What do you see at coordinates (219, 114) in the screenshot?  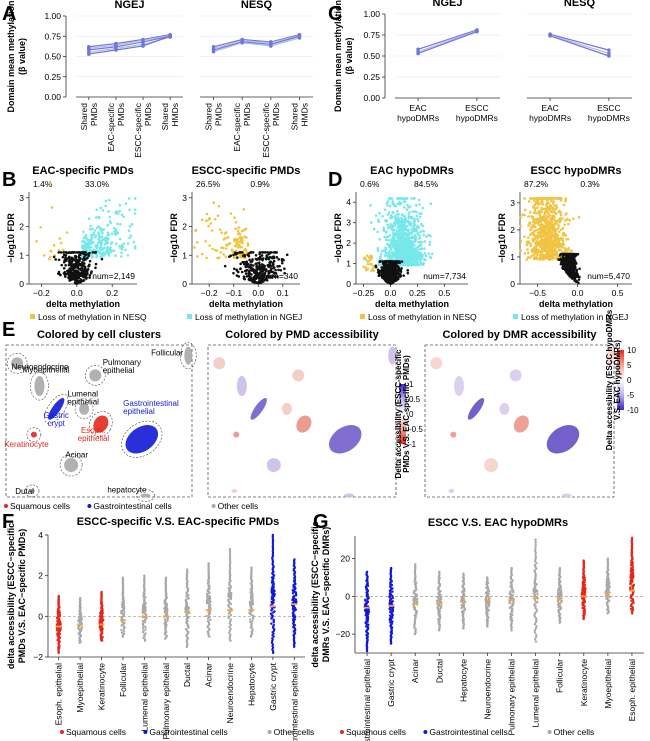 I see `x-tick-label: PMDs` at bounding box center [219, 114].